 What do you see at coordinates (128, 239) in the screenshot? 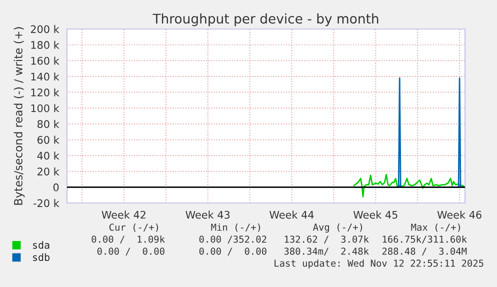
I see `text: 0.00 / 1.09k` at bounding box center [128, 239].